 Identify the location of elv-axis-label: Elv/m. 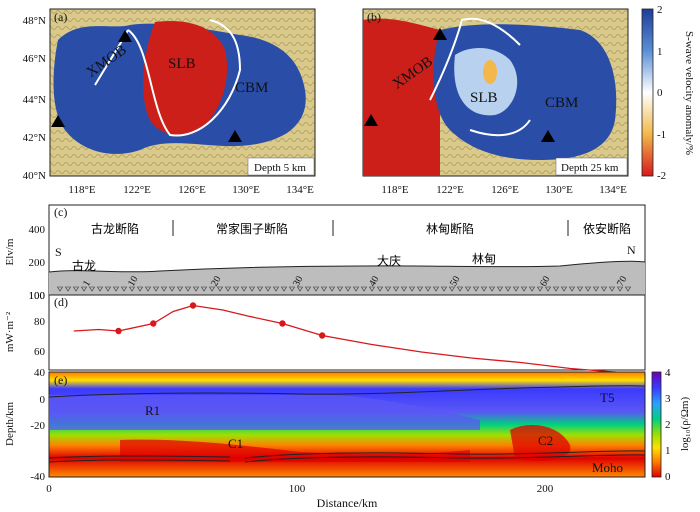
(10, 251).